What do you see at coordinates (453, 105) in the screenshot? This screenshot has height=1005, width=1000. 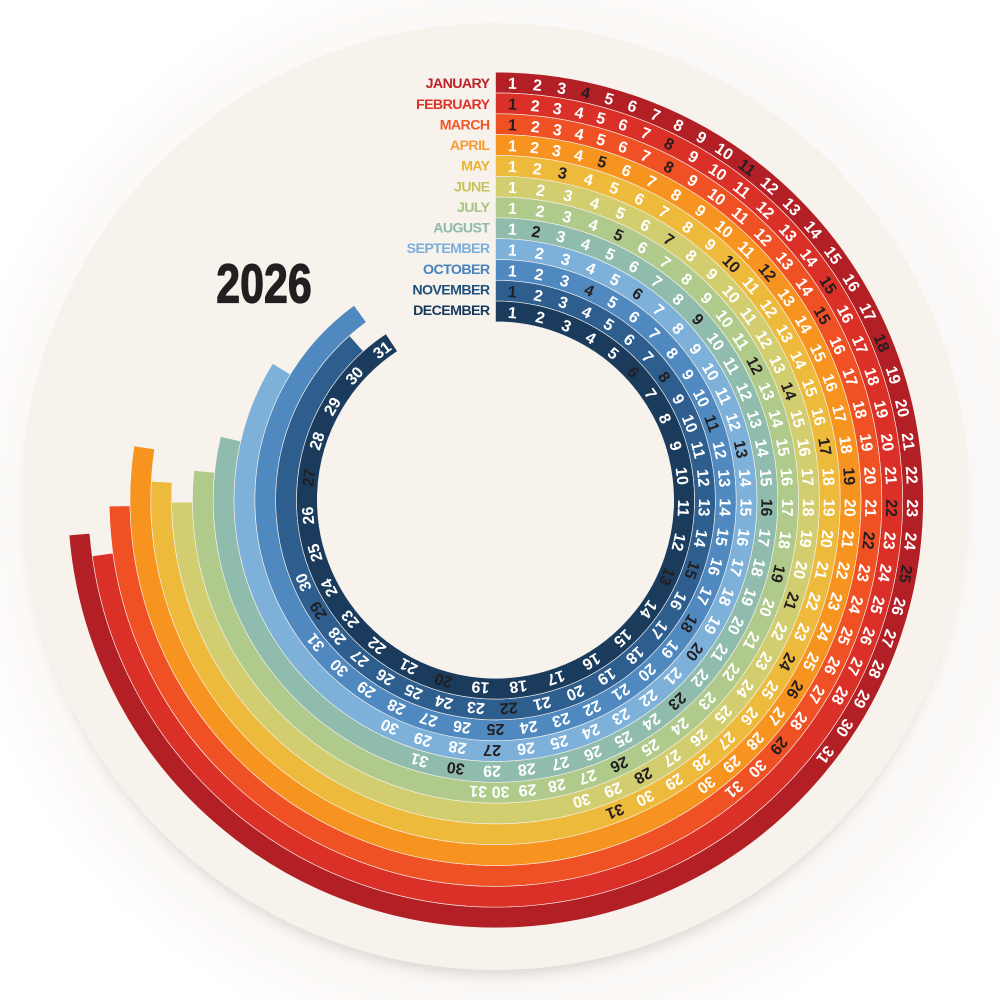 I see `svg-text: FEBRUARY` at bounding box center [453, 105].